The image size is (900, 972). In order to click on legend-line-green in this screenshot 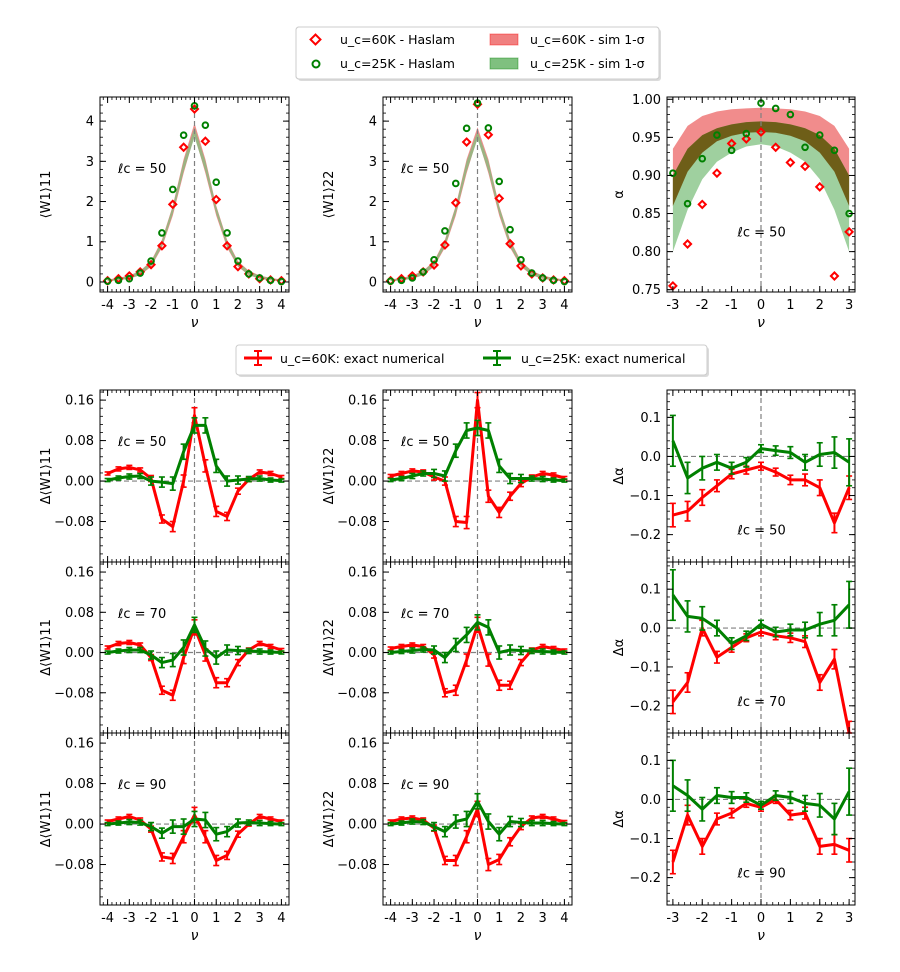, I will do `click(497, 358)`.